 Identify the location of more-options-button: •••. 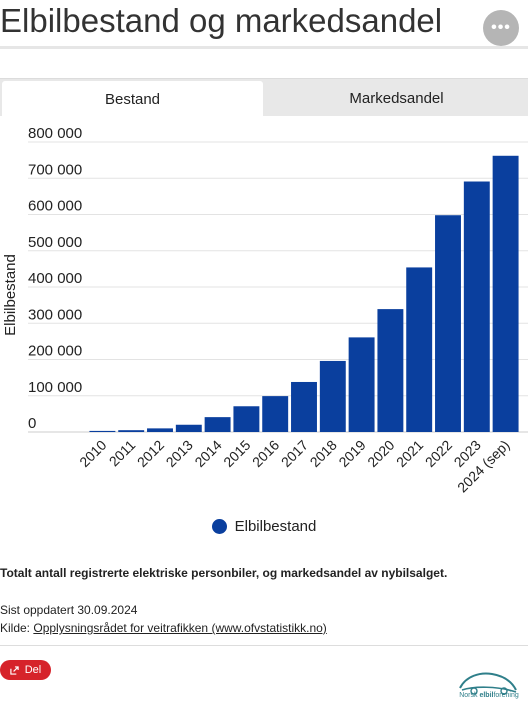
(501, 28).